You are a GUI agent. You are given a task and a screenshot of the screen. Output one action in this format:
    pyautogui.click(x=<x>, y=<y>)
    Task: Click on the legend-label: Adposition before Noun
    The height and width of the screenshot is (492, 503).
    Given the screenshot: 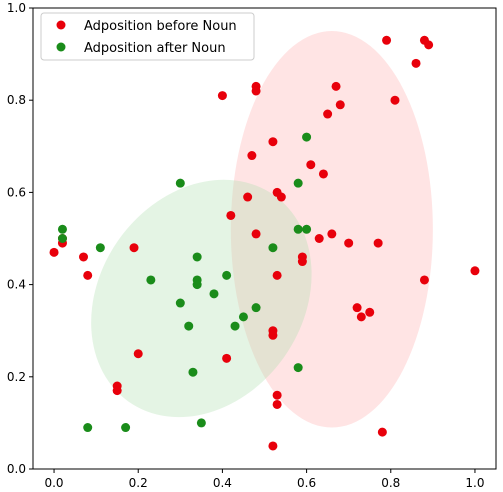 What is the action you would take?
    pyautogui.click(x=160, y=26)
    